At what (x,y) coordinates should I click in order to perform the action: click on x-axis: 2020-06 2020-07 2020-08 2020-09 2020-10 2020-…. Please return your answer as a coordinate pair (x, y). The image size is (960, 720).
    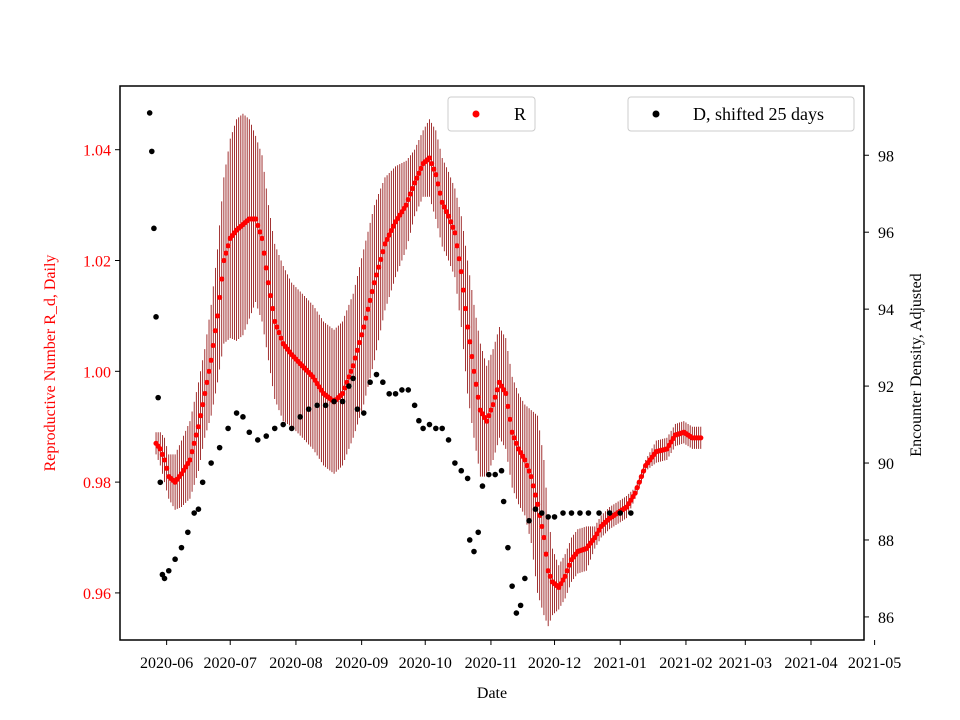
    Looking at the image, I should click on (520, 656).